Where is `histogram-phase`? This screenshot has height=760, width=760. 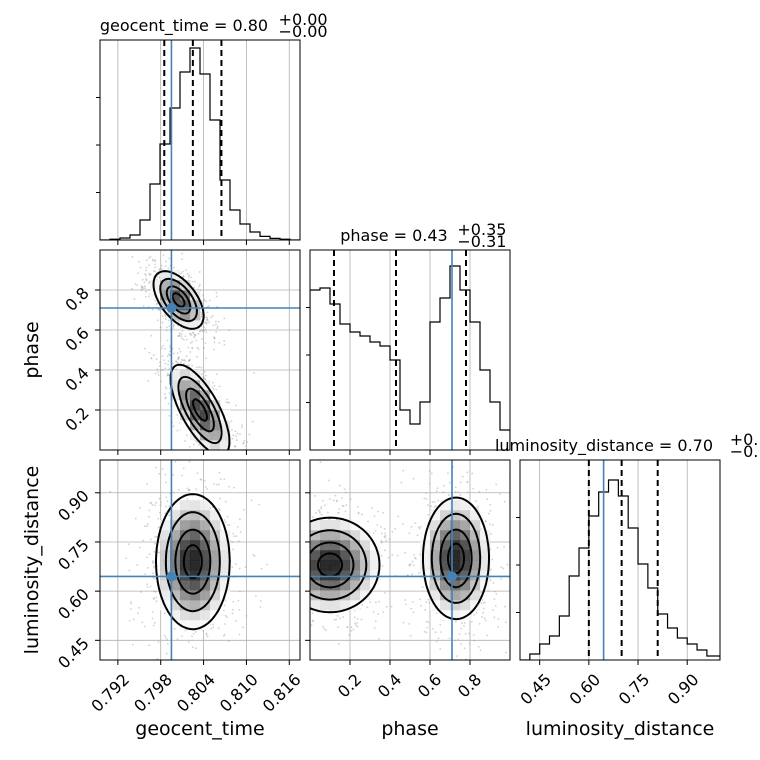
histogram-phase is located at coordinates (410, 357).